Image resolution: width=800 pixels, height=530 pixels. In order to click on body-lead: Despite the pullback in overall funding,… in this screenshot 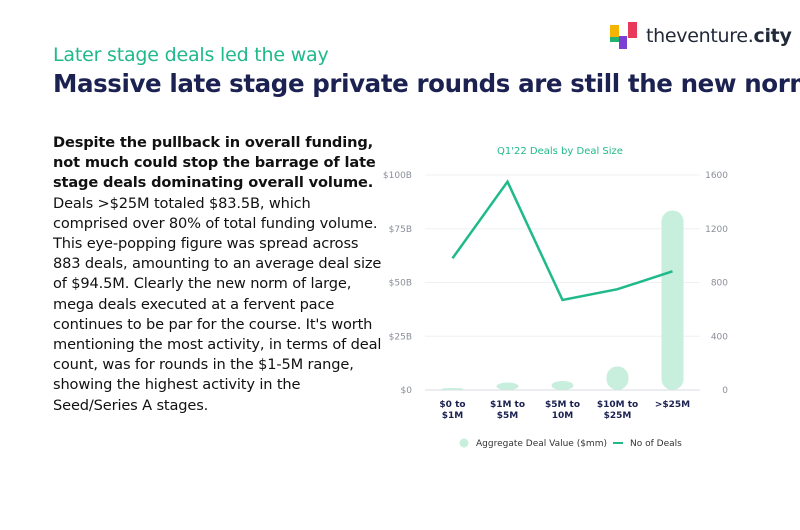, I will do `click(214, 163)`.